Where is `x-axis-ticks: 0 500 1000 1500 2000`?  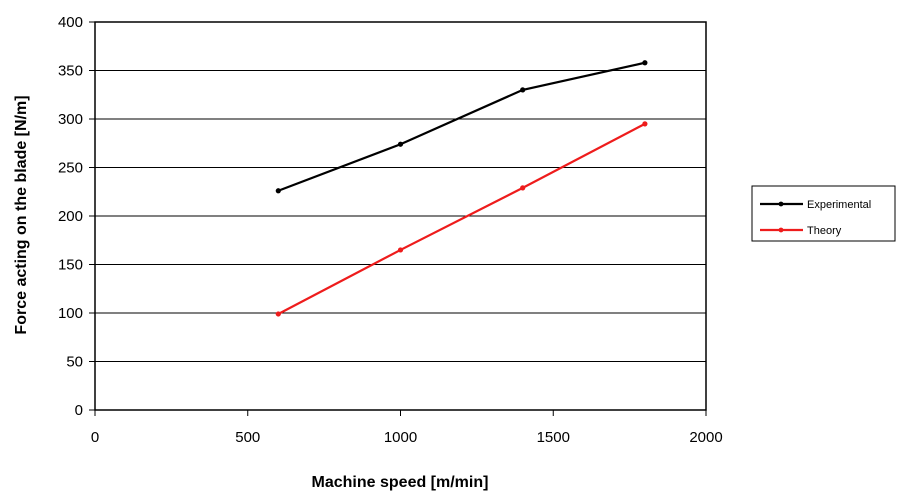
x-axis-ticks: 0 500 1000 1500 2000 is located at coordinates (407, 428).